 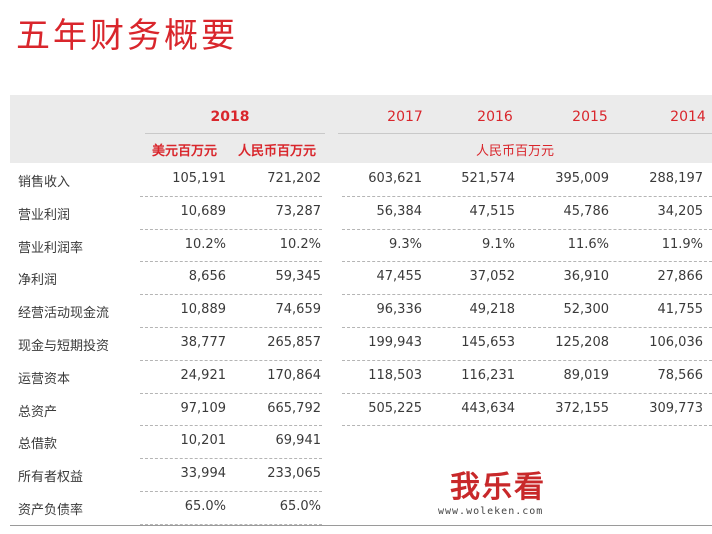 What do you see at coordinates (44, 215) in the screenshot?
I see `row-label: 营业利润` at bounding box center [44, 215].